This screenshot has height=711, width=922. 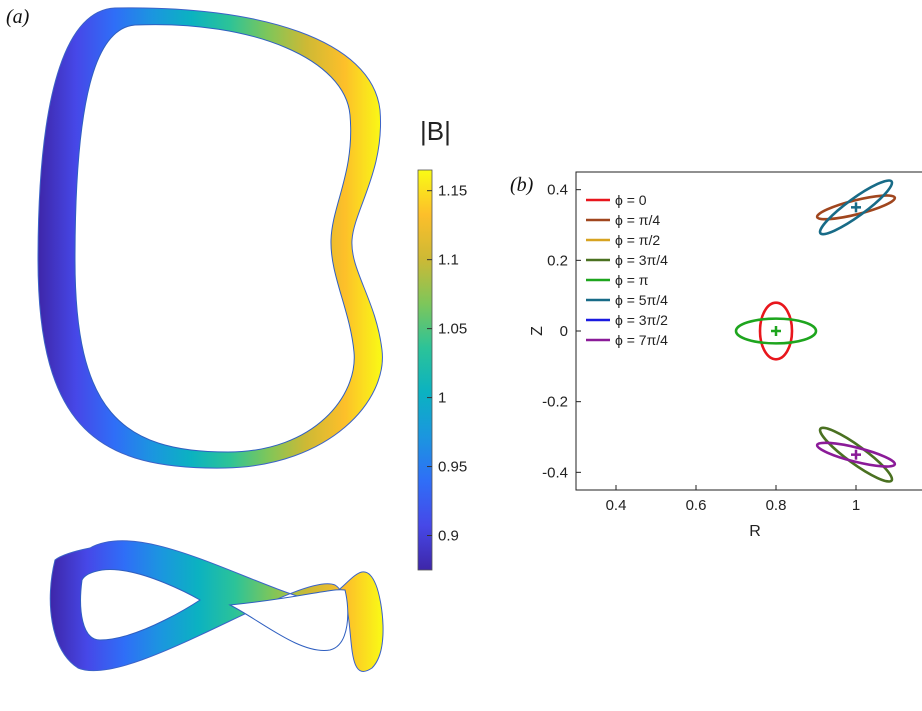 What do you see at coordinates (564, 331) in the screenshot?
I see `y-tick-label: 0` at bounding box center [564, 331].